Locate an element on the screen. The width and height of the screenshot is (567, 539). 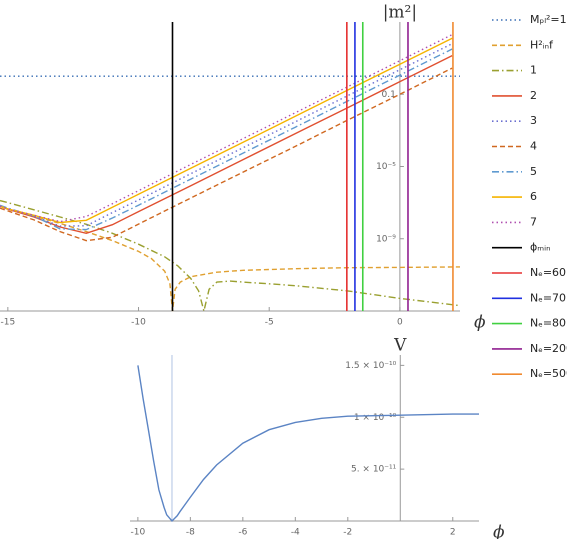
legend-label: Nₑ=60 is located at coordinates (548, 272).